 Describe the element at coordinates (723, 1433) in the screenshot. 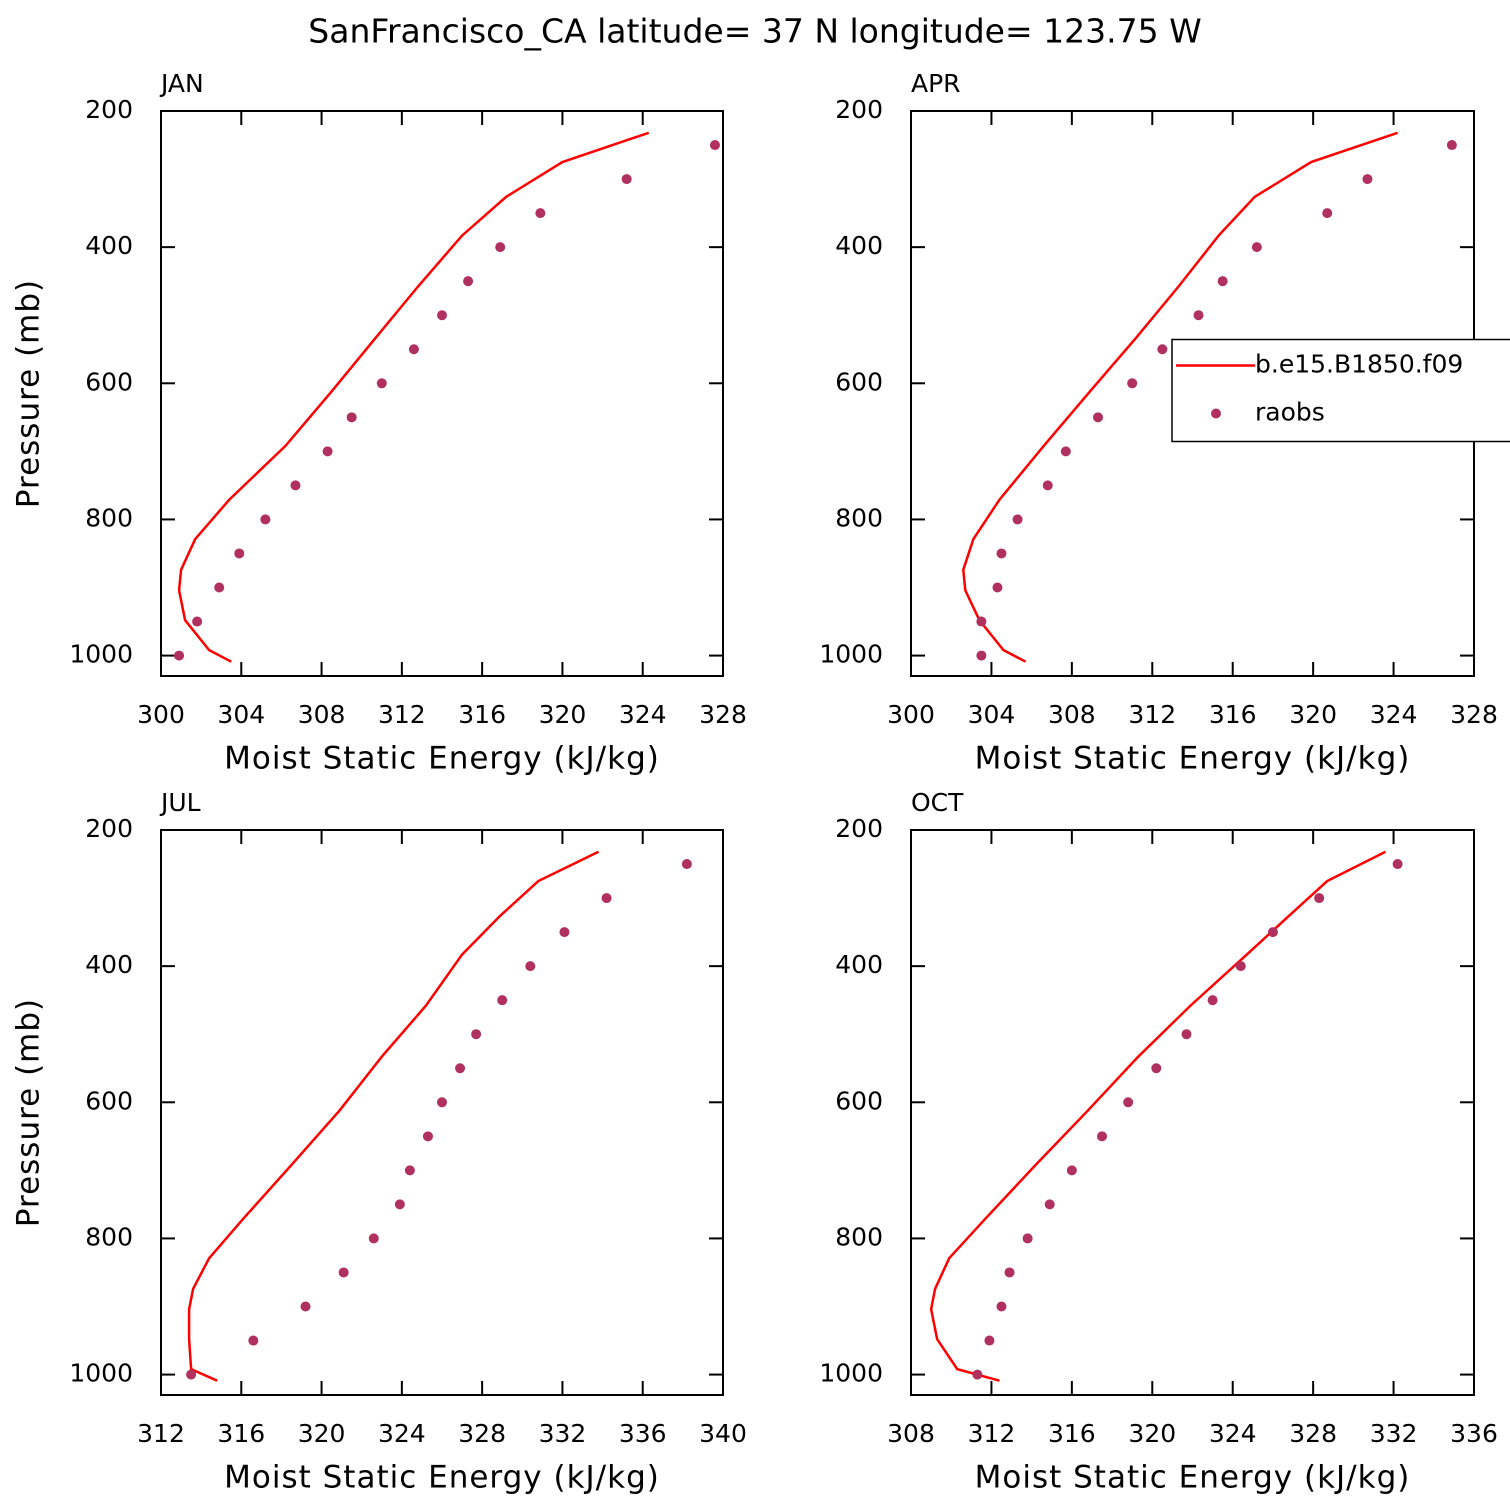

I see `x-tick-label: 340` at that location.